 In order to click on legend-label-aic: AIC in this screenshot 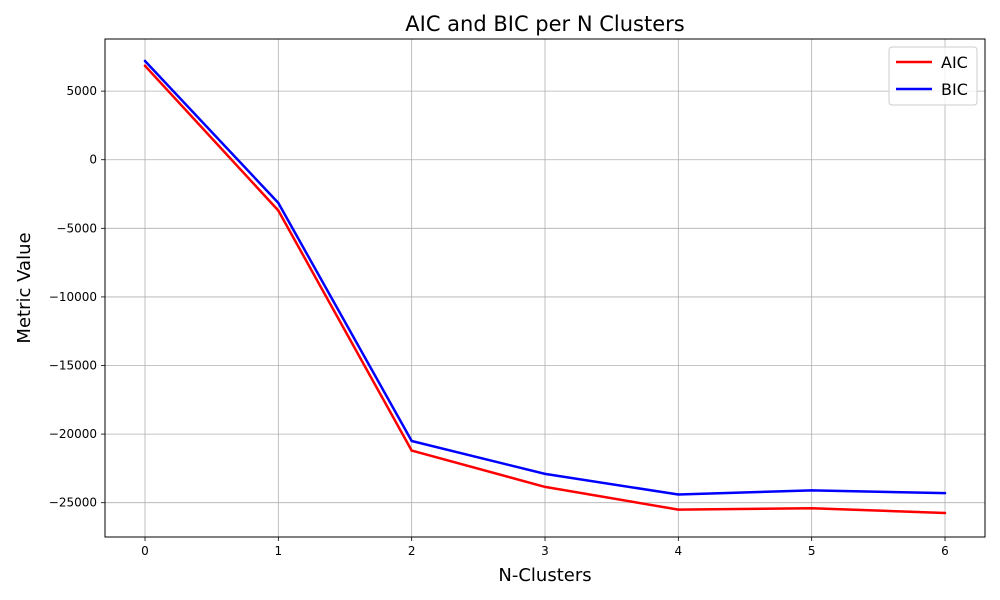, I will do `click(954, 62)`.